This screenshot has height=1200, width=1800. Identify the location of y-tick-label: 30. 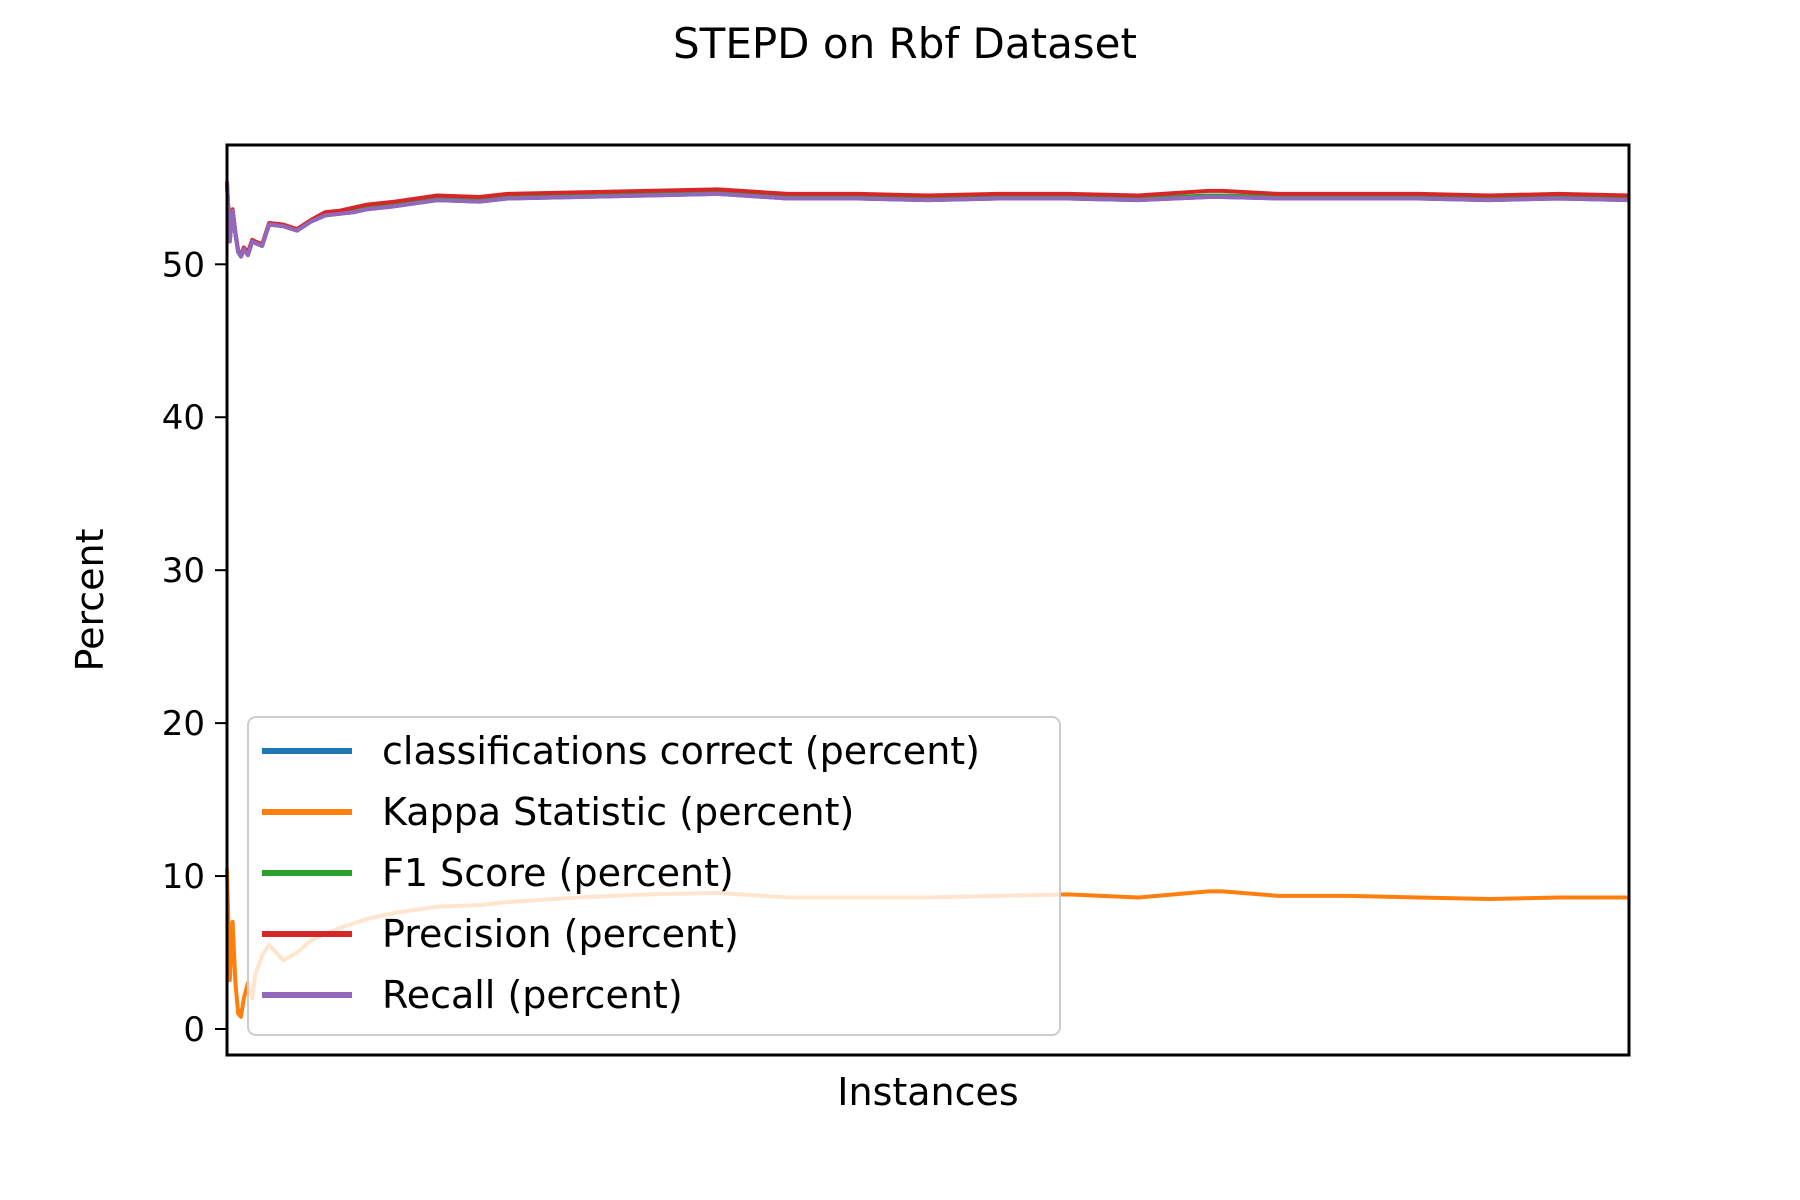
(183, 571).